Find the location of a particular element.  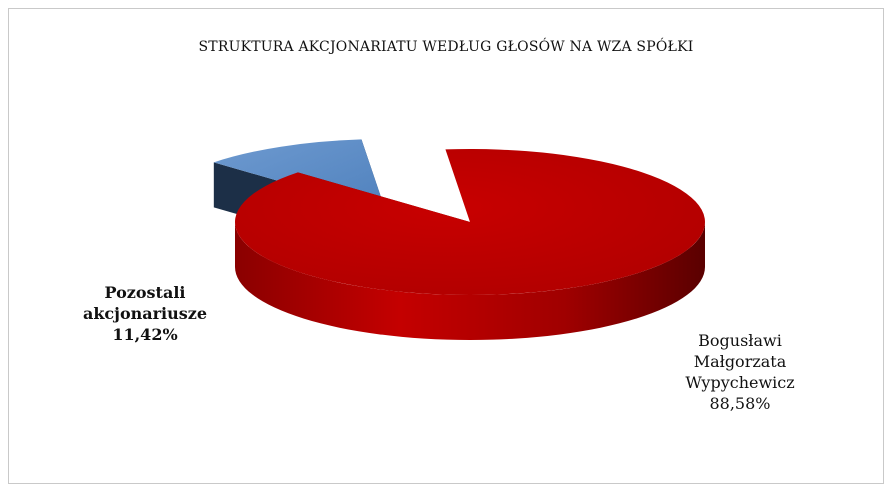

slice-label-wypychewicz: Bogusławi Małgorzata Wypychewicz 88,58% is located at coordinates (740, 372).